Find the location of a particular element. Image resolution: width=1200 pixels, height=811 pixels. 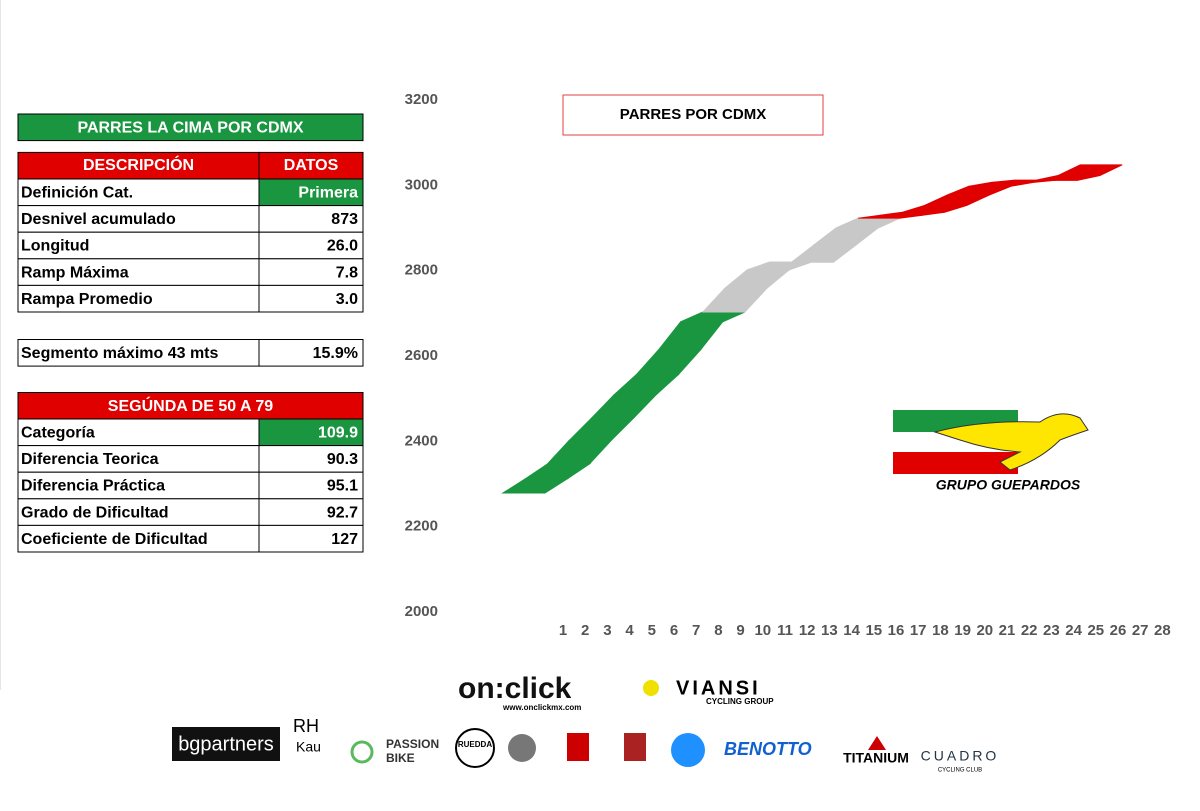

passion-icon is located at coordinates (362, 752).